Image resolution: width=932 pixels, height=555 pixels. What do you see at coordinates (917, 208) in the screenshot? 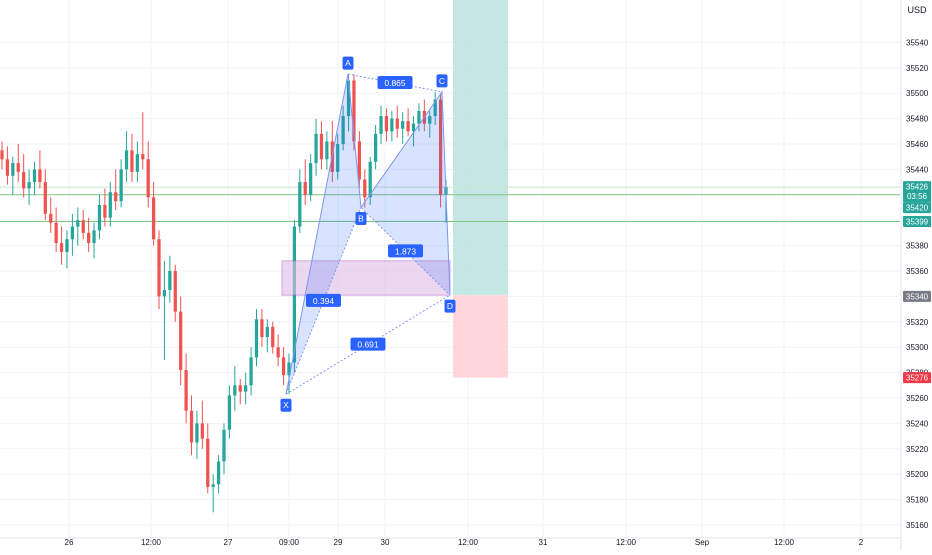
I see `price-badge-35420: 35420` at bounding box center [917, 208].